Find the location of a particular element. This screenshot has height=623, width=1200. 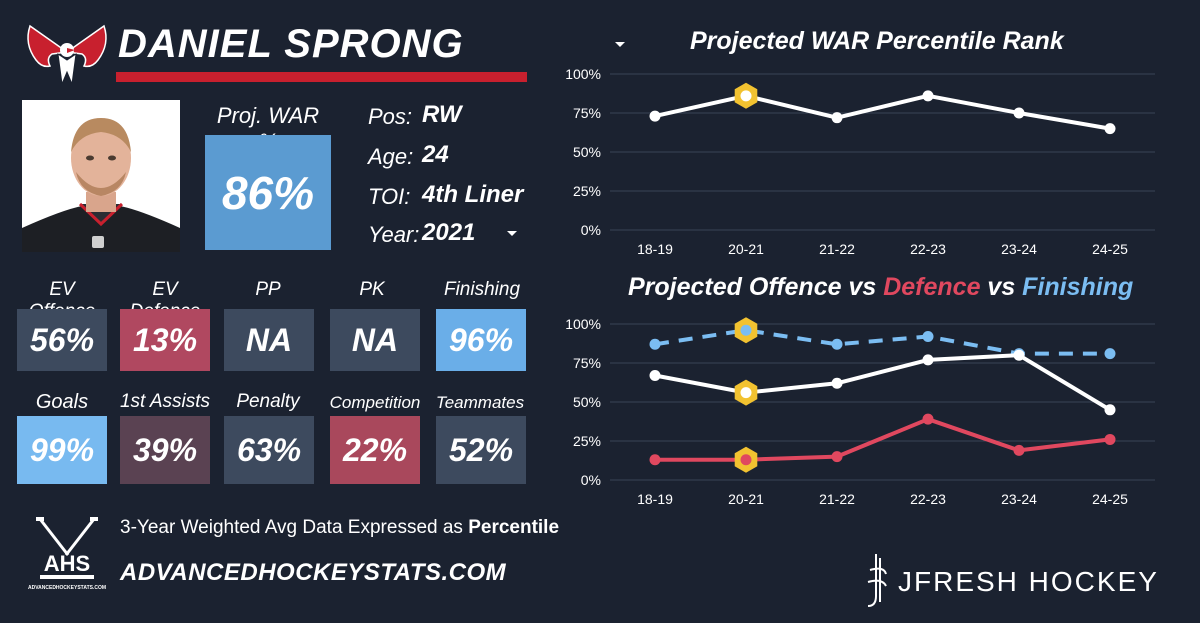

stat-value-goals: 99% is located at coordinates (62, 449).